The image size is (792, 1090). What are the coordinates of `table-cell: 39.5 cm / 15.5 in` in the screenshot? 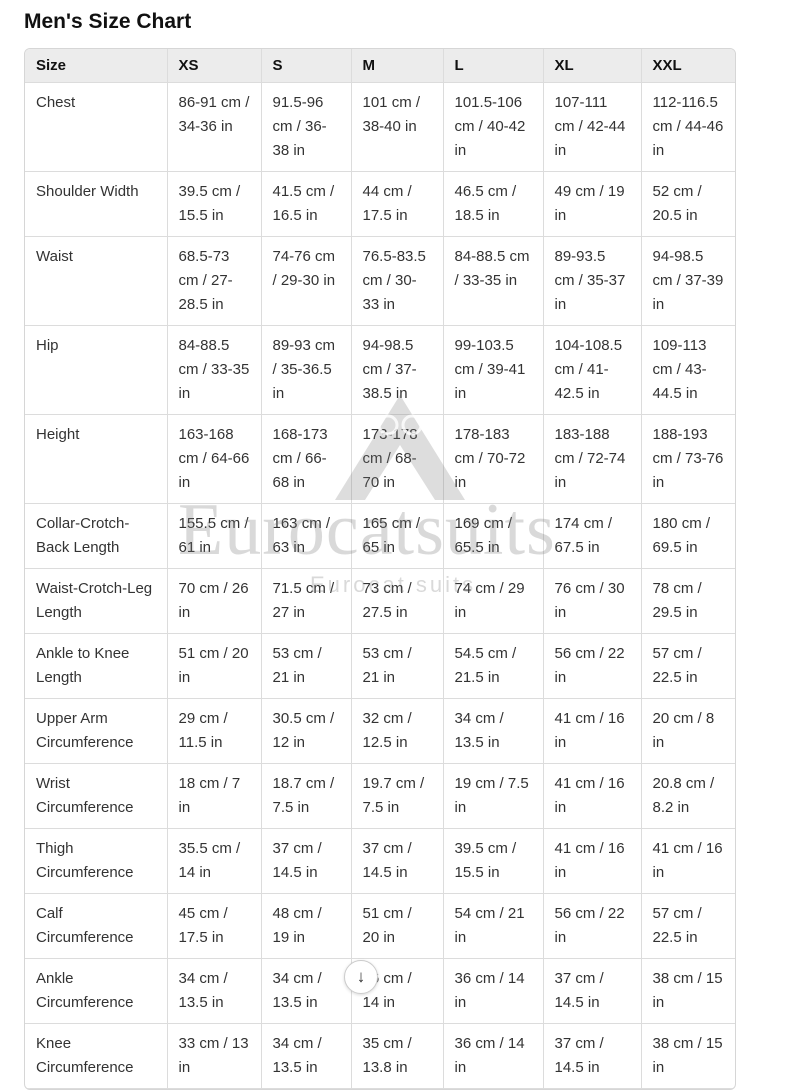 It's located at (493, 861).